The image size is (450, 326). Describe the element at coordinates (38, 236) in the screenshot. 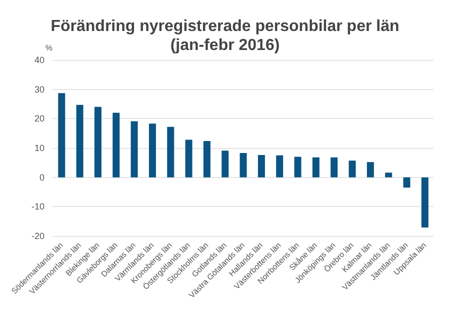

I see `y-tick-label: -20` at that location.